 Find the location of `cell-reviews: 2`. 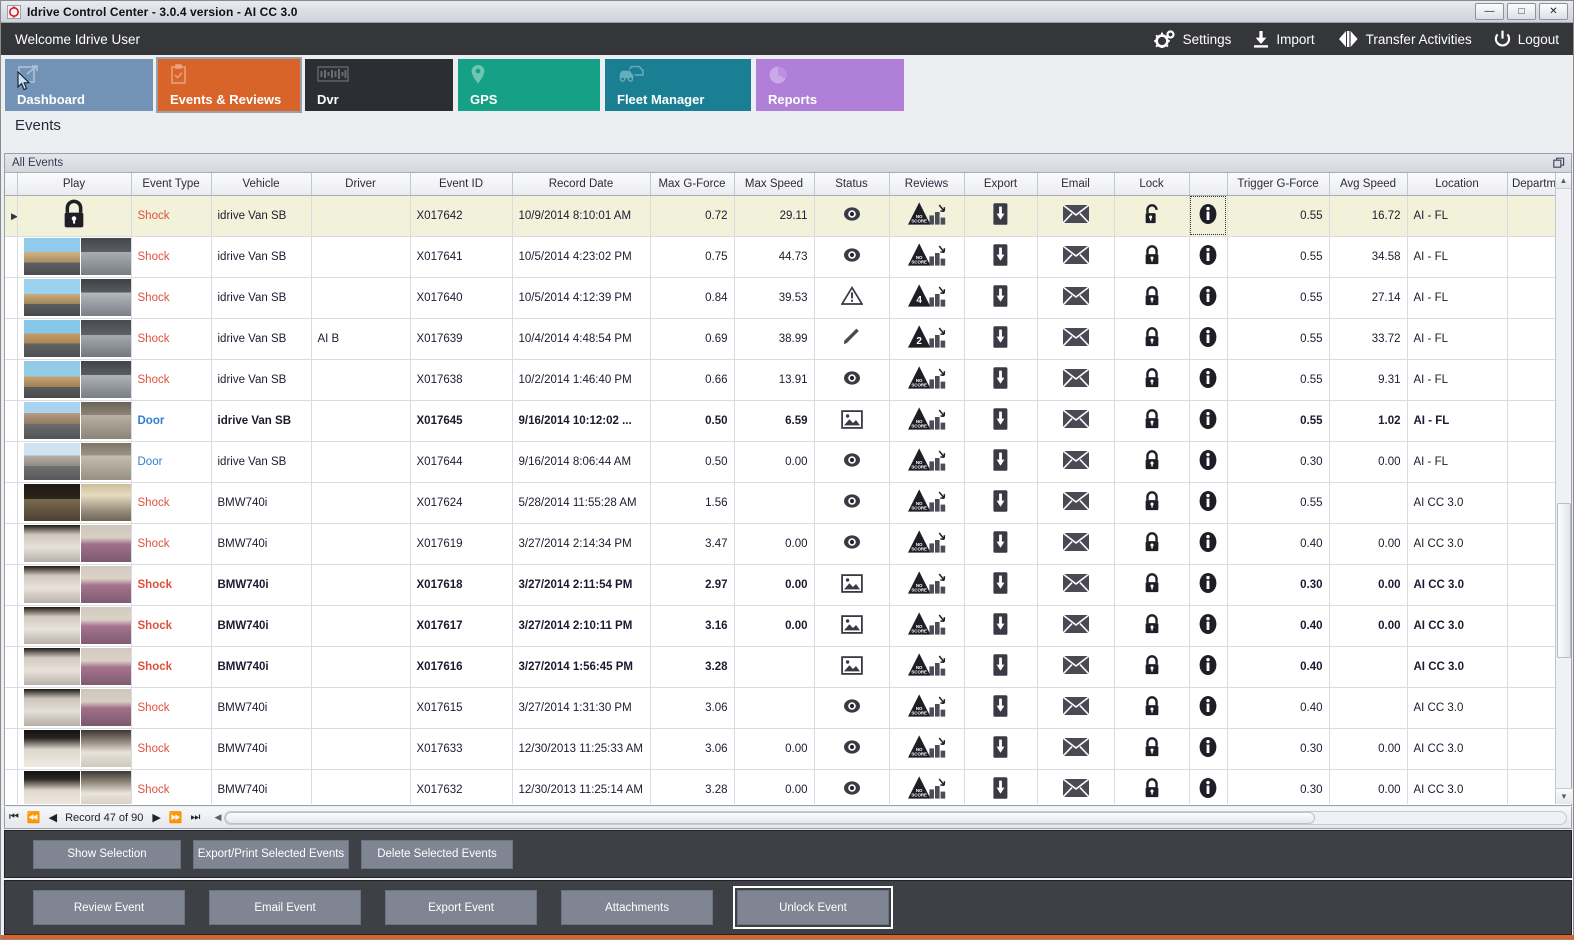

cell-reviews: 2 is located at coordinates (927, 339).